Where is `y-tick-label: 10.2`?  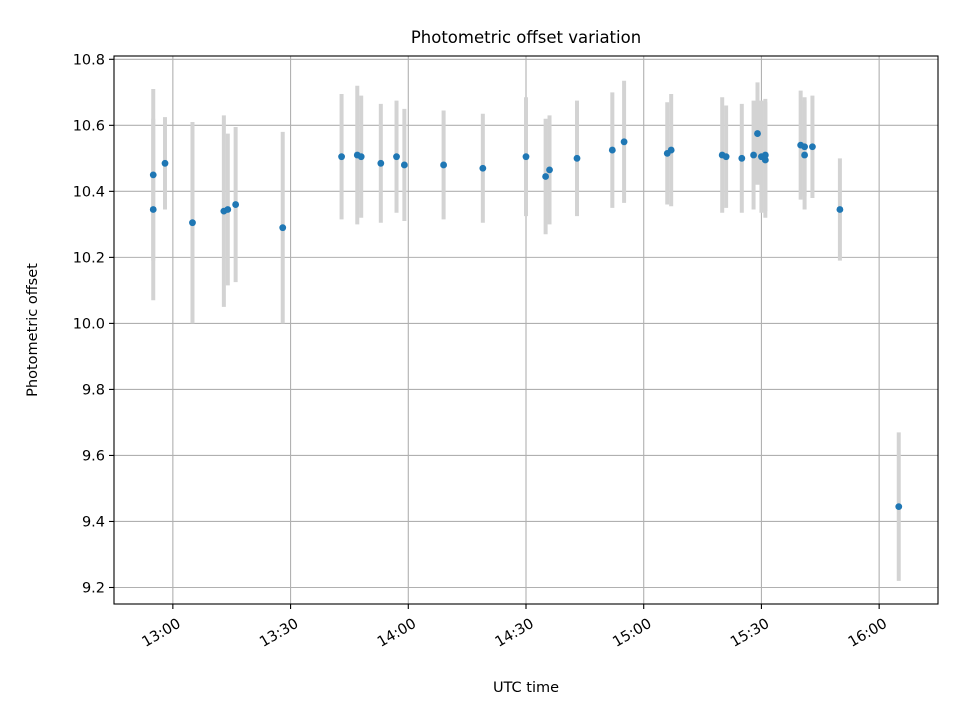 y-tick-label: 10.2 is located at coordinates (89, 258).